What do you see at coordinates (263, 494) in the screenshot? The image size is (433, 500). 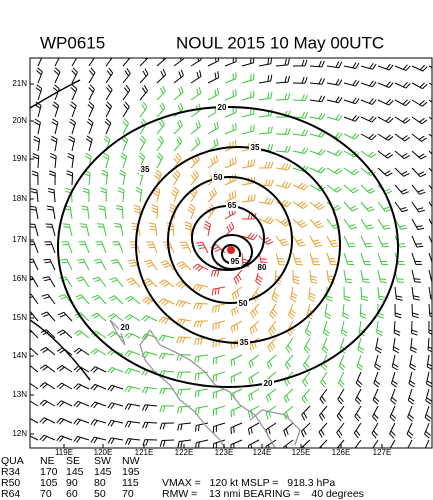 I see `intensity-line: RMW = 13 nmi BEARING = 40 degrees` at bounding box center [263, 494].